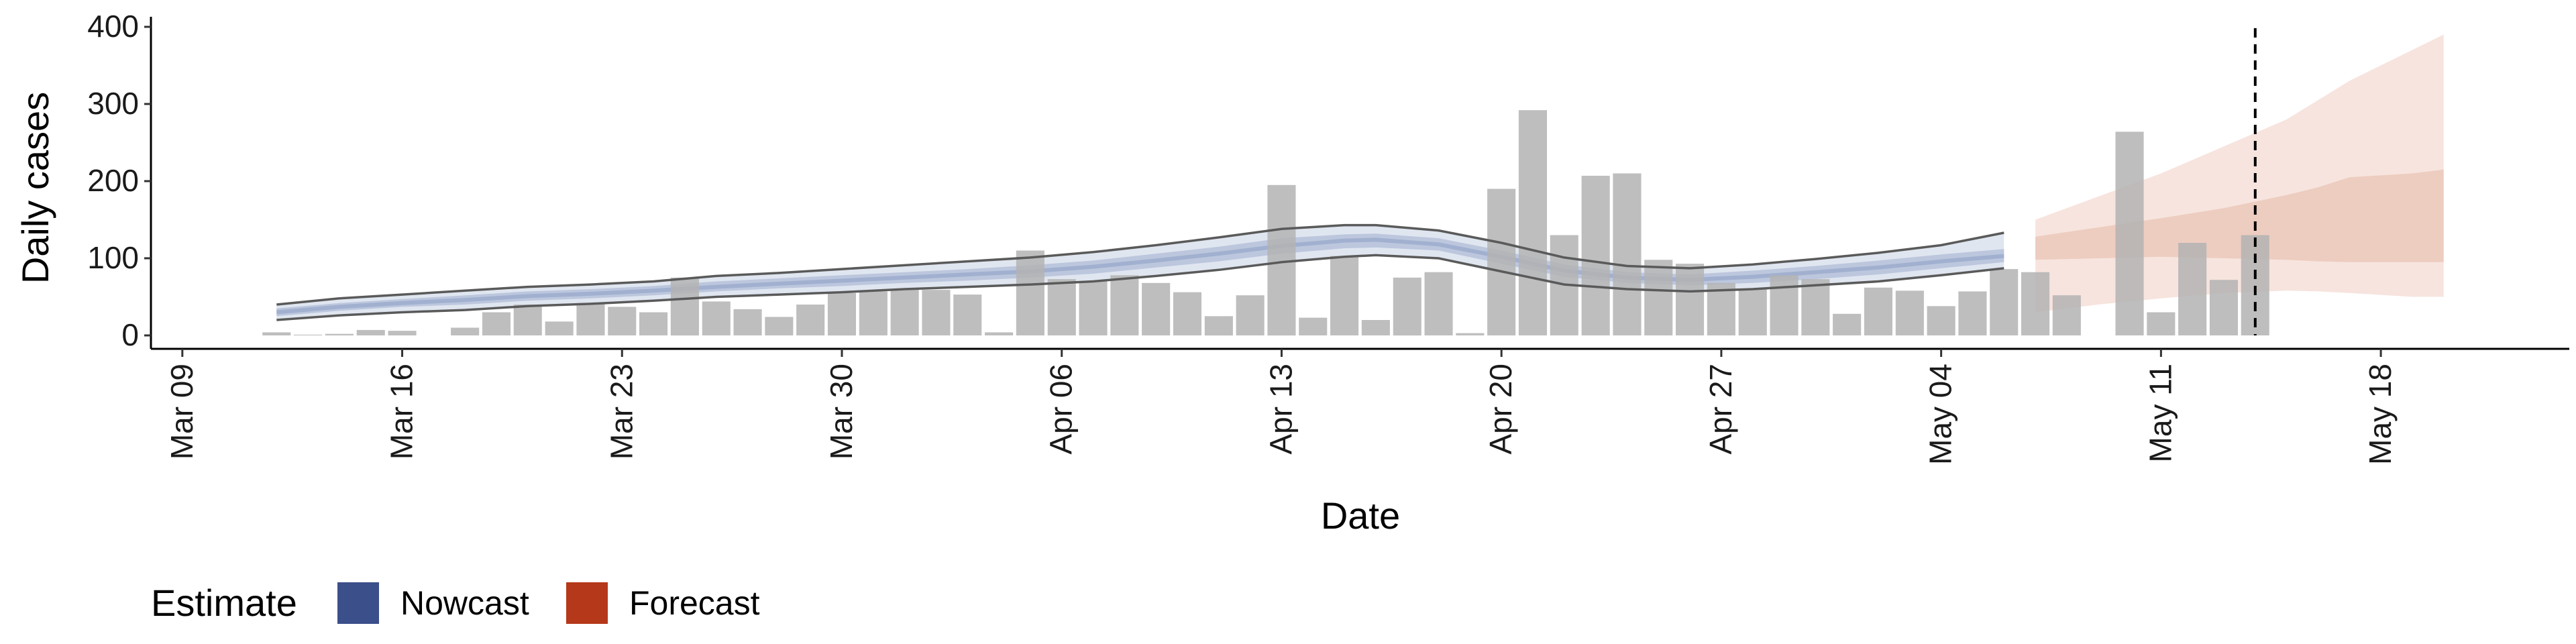 Image resolution: width=2576 pixels, height=644 pixels. Describe the element at coordinates (1140, 287) in the screenshot. I see `nowcast-lower-outline` at that location.